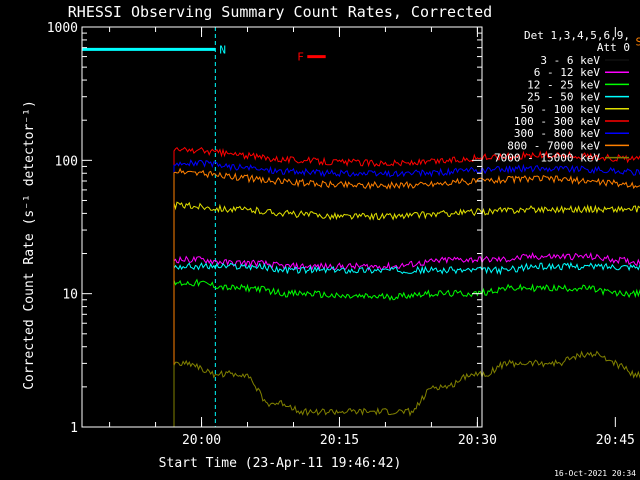 The width and height of the screenshot is (640, 480). What do you see at coordinates (547, 158) in the screenshot?
I see `legend-label: 7000 - 15000 keV` at bounding box center [547, 158].